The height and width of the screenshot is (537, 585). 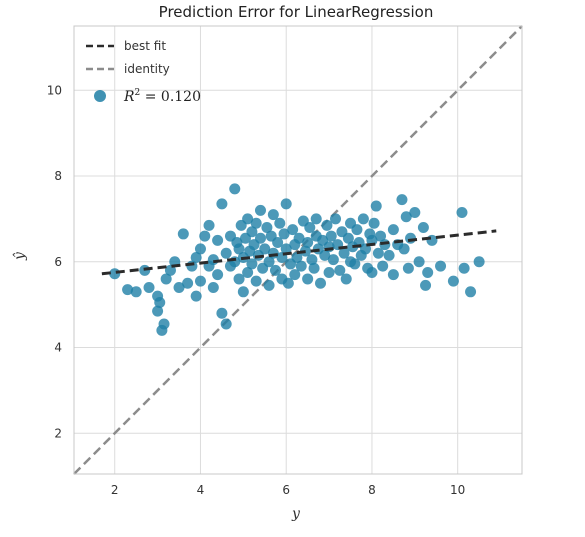 What do you see at coordinates (145, 46) in the screenshot?
I see `legend-best-fit-label: best fit` at bounding box center [145, 46].